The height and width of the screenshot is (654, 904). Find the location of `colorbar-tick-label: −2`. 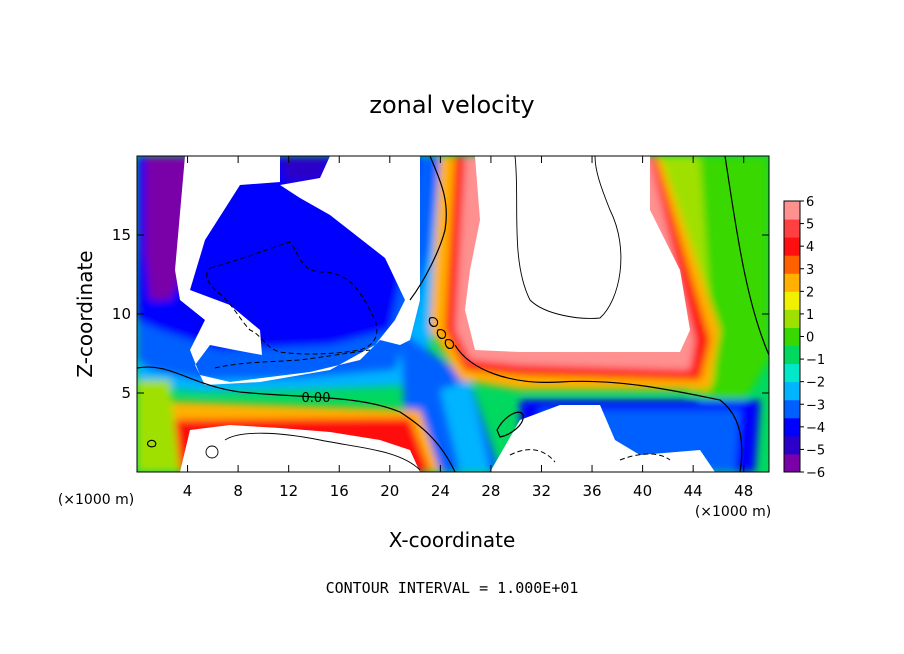

colorbar-tick-label: −2 is located at coordinates (815, 383).